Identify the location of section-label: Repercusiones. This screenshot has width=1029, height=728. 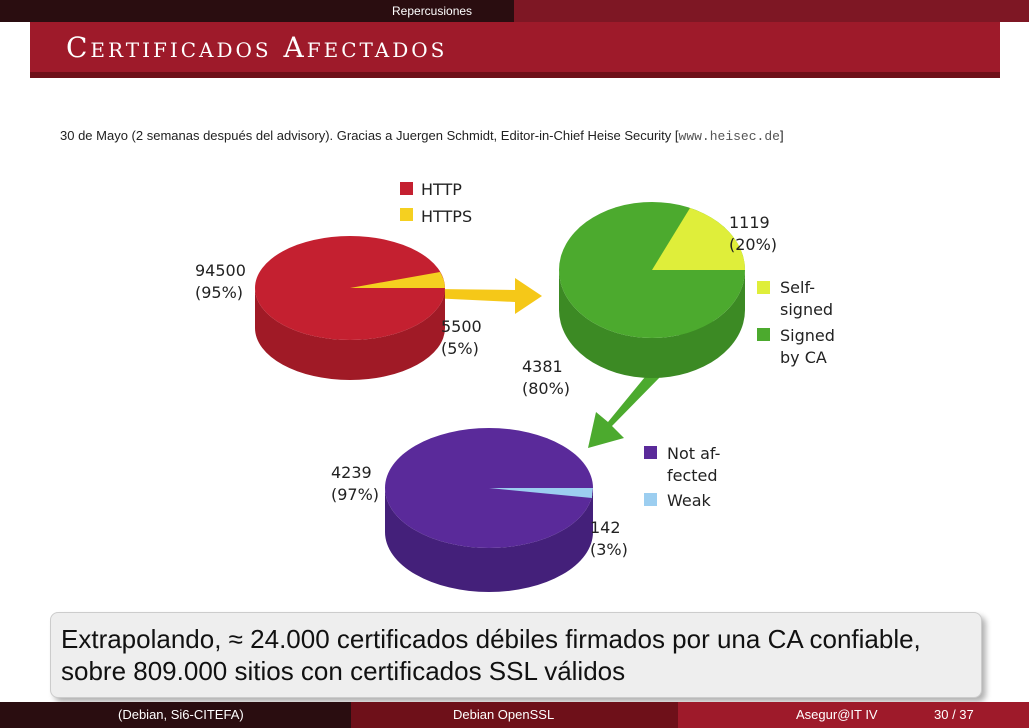
(432, 11).